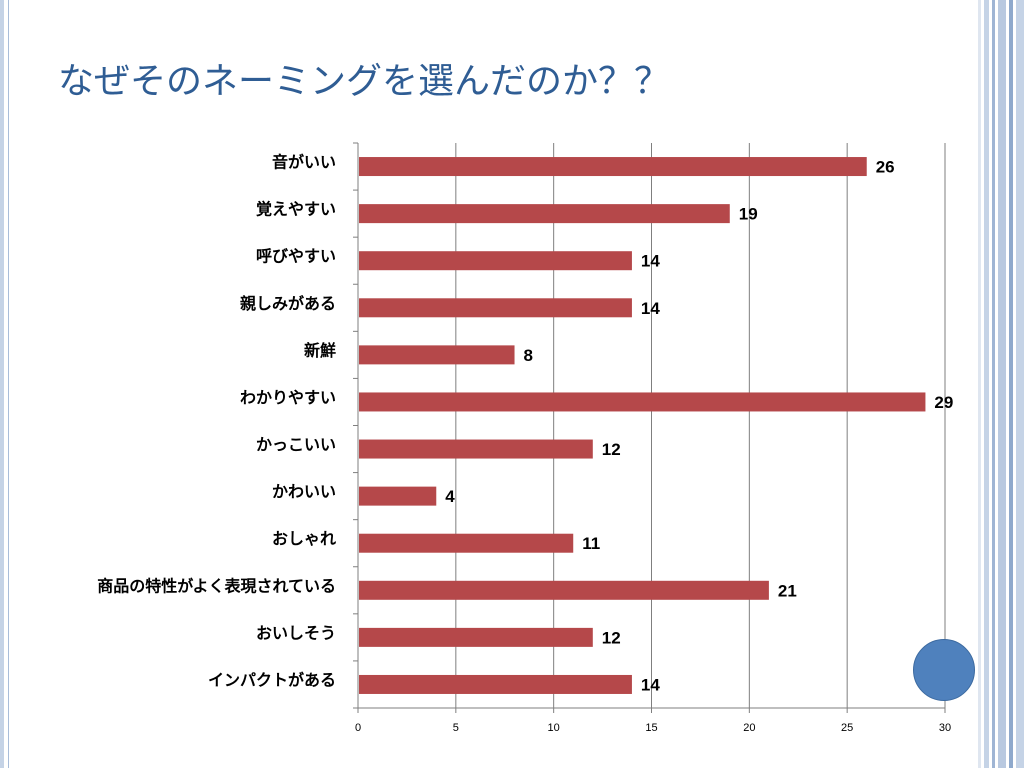 The height and width of the screenshot is (768, 1024). Describe the element at coordinates (885, 167) in the screenshot. I see `data-label: 26` at that location.